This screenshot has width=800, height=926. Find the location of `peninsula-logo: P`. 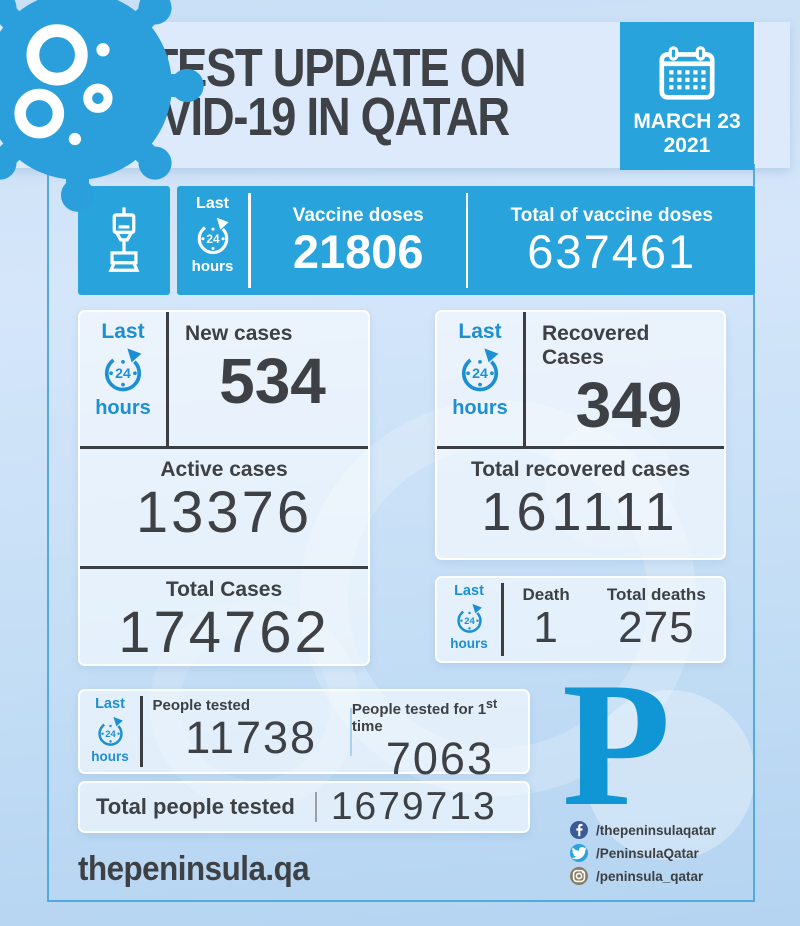

peninsula-logo: P is located at coordinates (616, 744).